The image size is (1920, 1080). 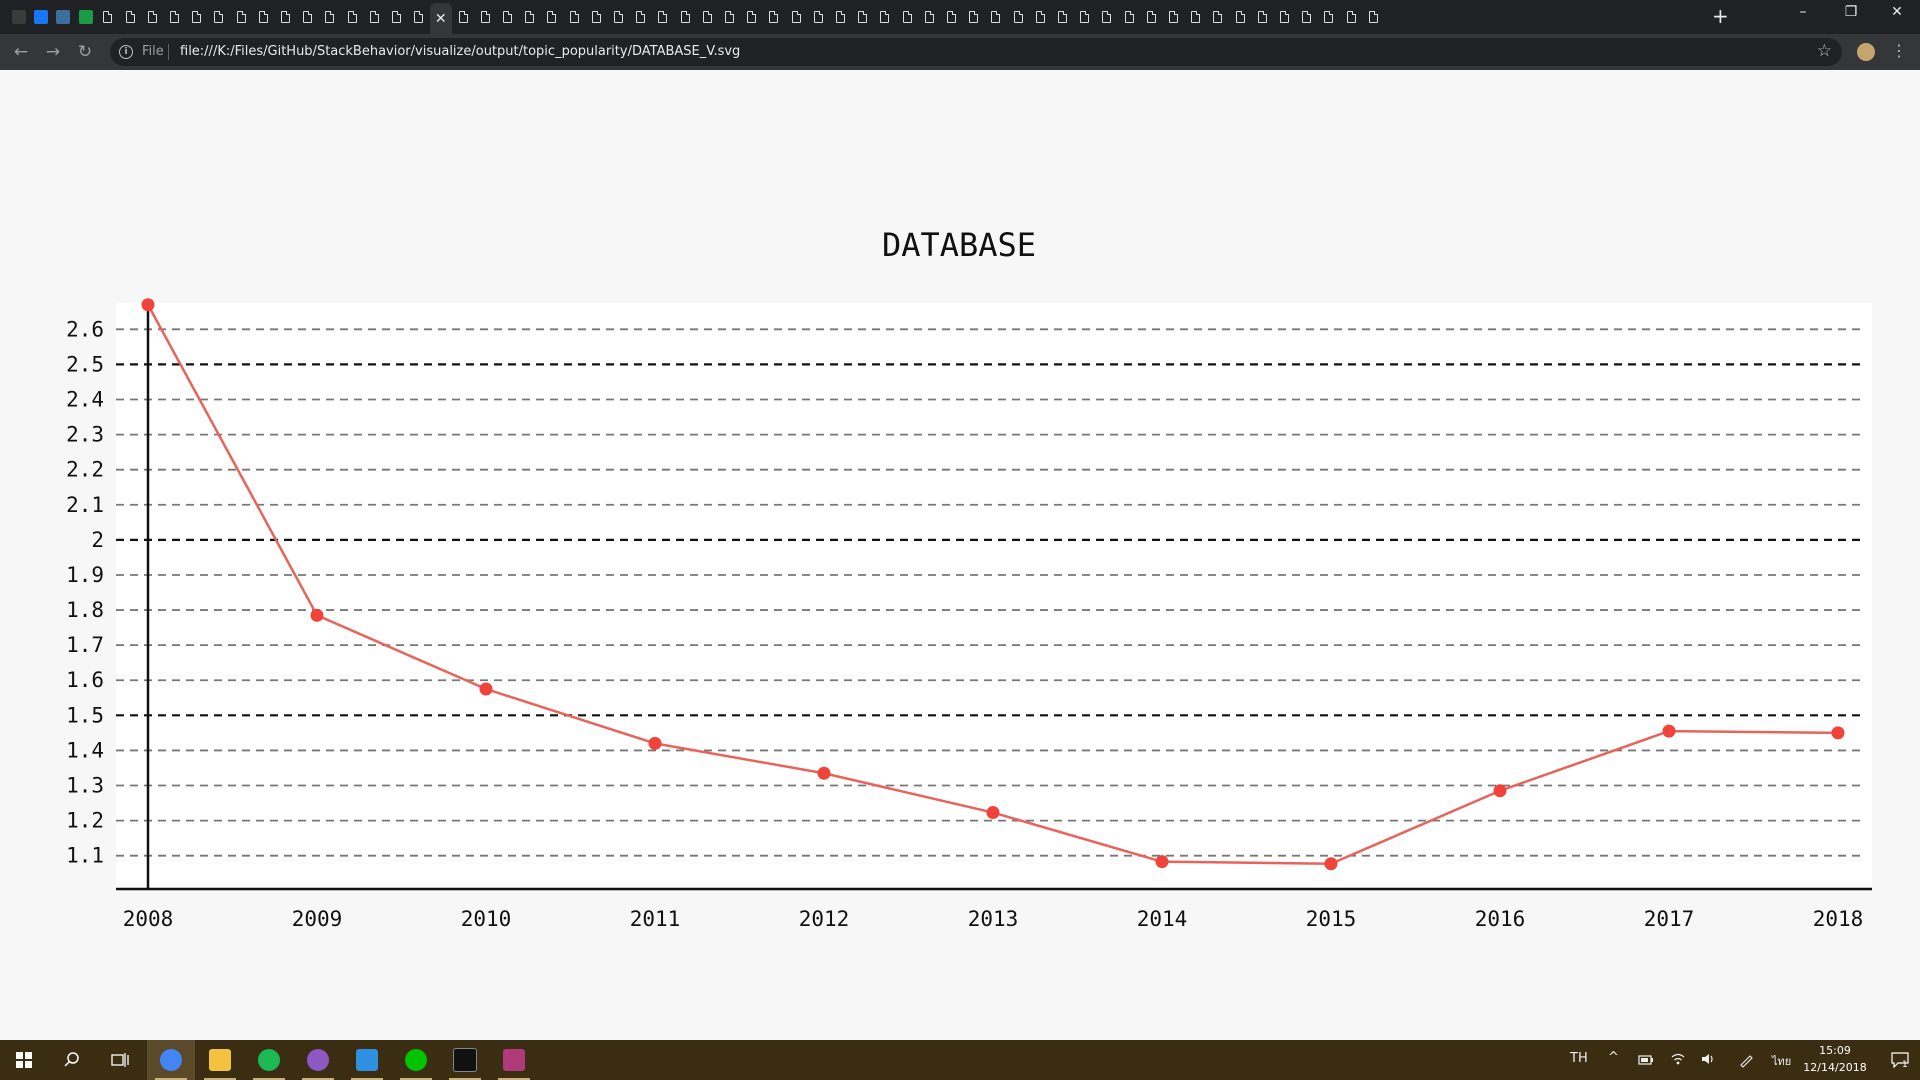 I want to click on language-indicator: TH, so click(x=1579, y=1058).